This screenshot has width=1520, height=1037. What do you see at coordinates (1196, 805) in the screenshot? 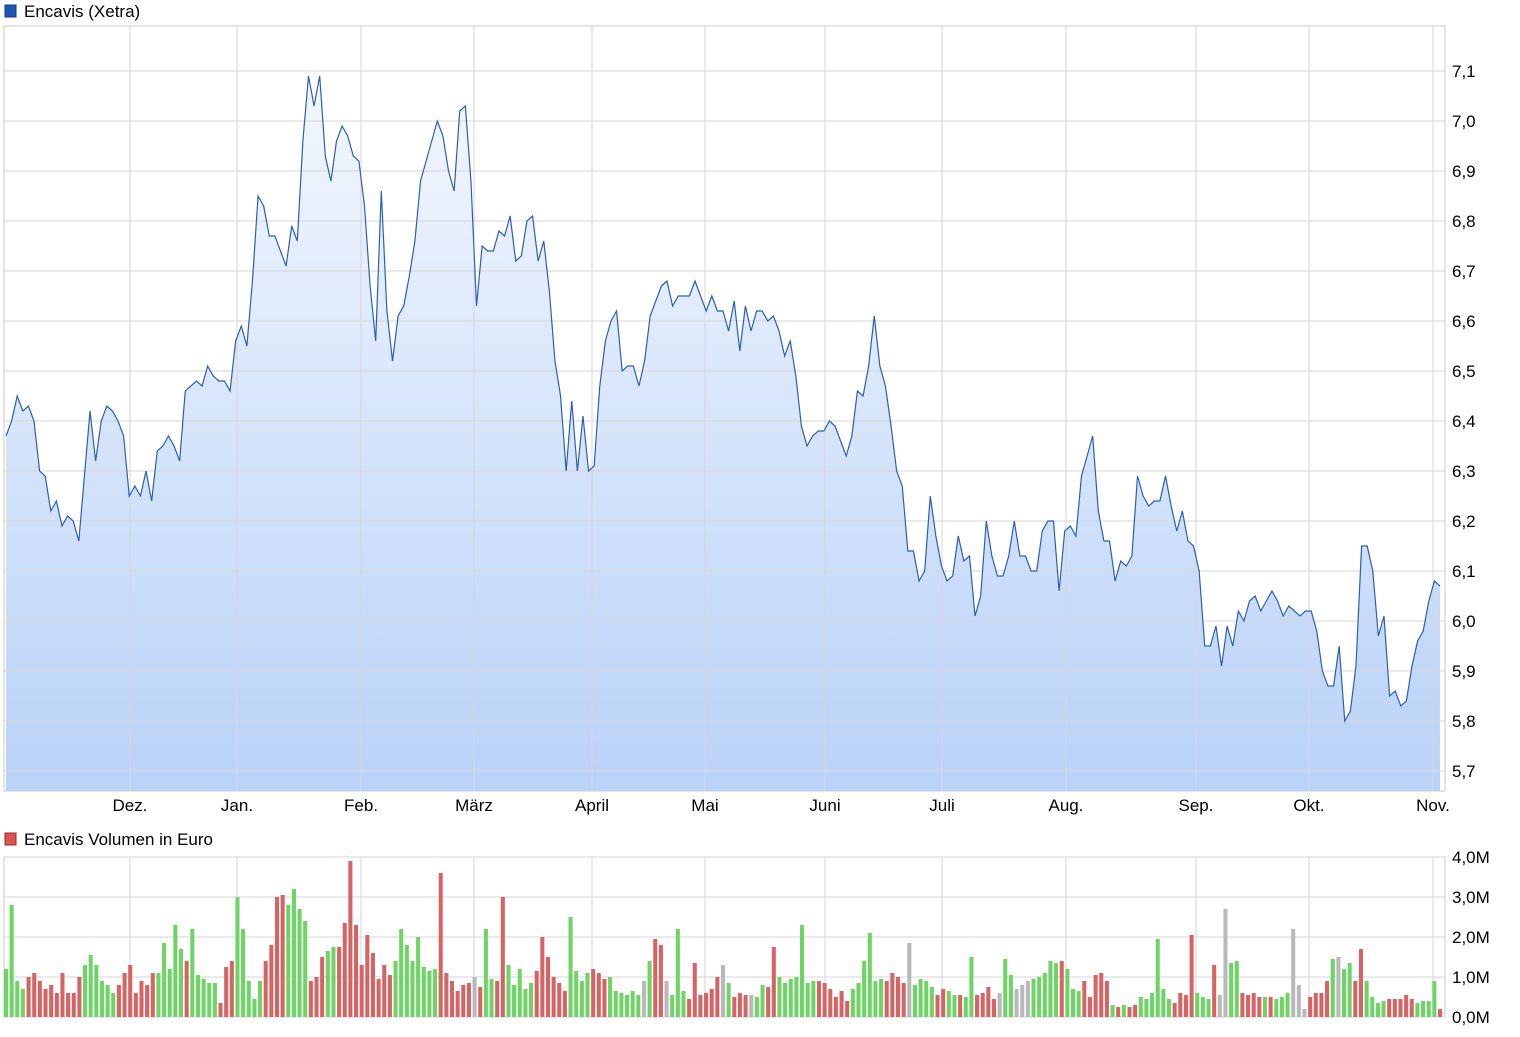
I see `price-x-tick-label: Sep.` at bounding box center [1196, 805].